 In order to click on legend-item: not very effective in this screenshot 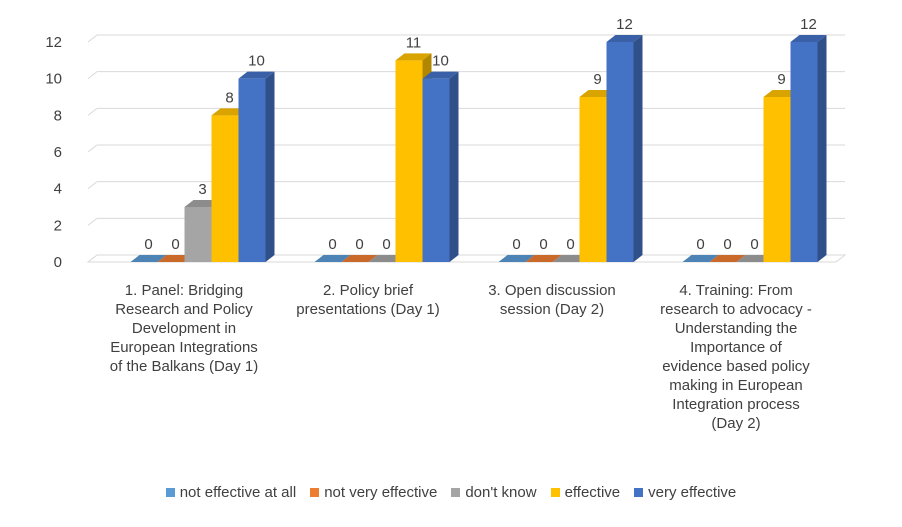, I will do `click(373, 492)`.